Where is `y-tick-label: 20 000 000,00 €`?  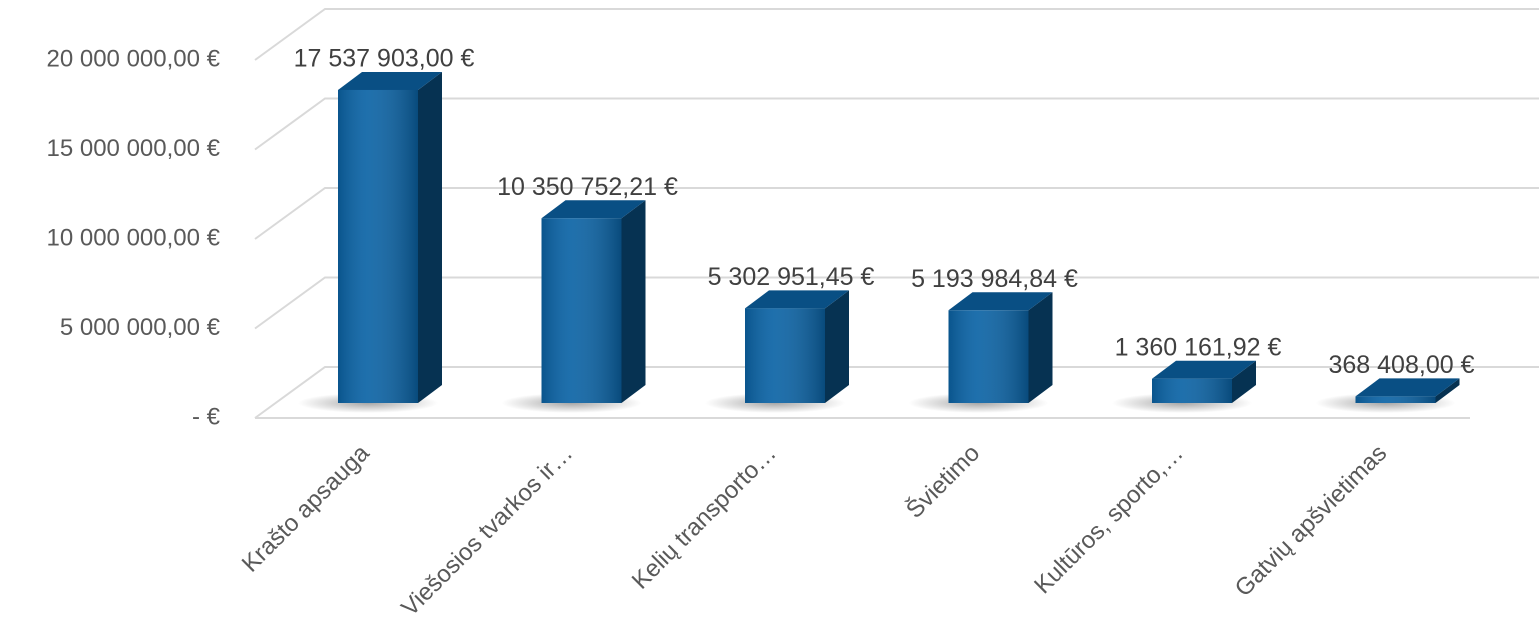 y-tick-label: 20 000 000,00 € is located at coordinates (134, 58).